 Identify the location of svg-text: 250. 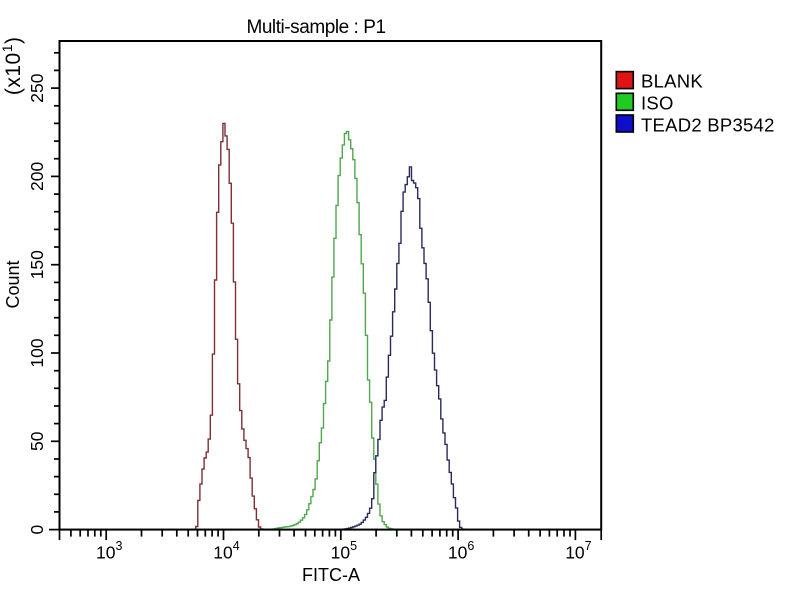
(37, 87).